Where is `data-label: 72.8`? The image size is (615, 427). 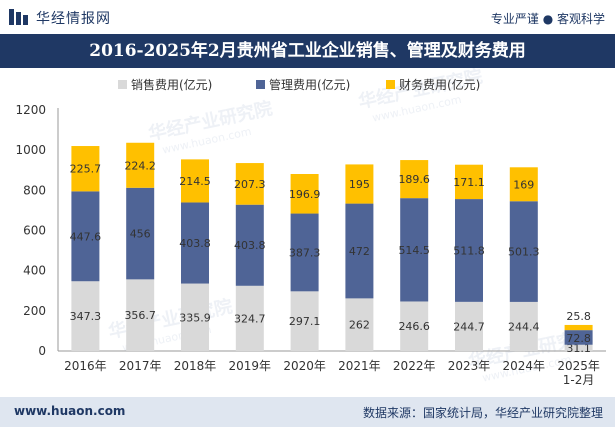
data-label: 72.8 is located at coordinates (578, 338).